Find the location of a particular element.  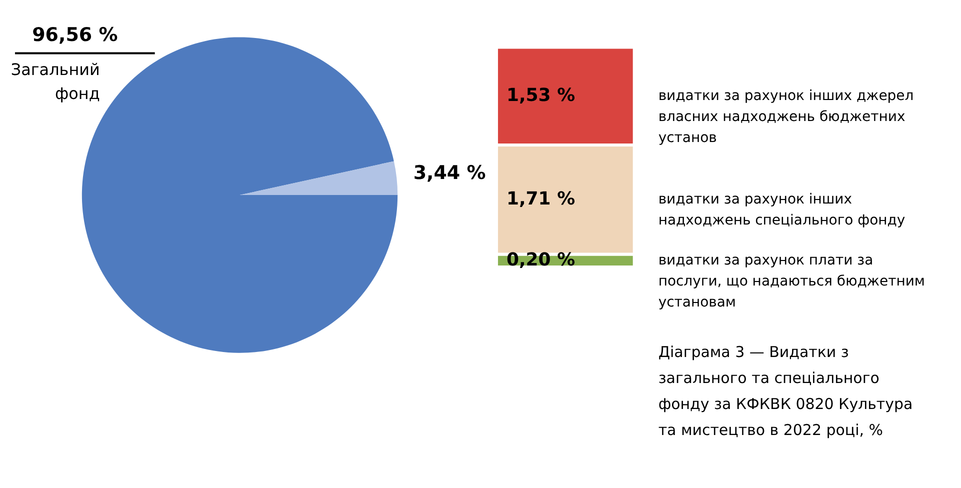

data-label: 0,20 % is located at coordinates (541, 260).